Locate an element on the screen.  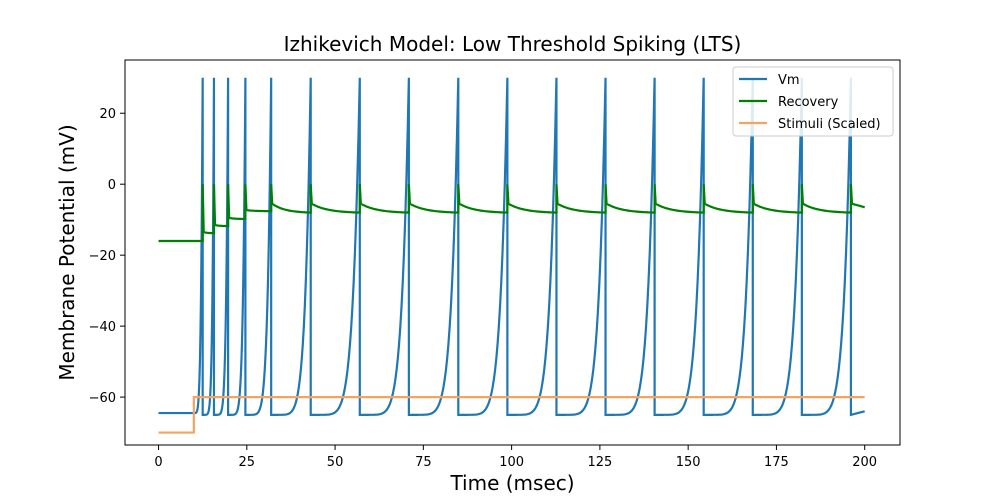
y-axis: −60 −40 −20 0 20 is located at coordinates (107, 256).